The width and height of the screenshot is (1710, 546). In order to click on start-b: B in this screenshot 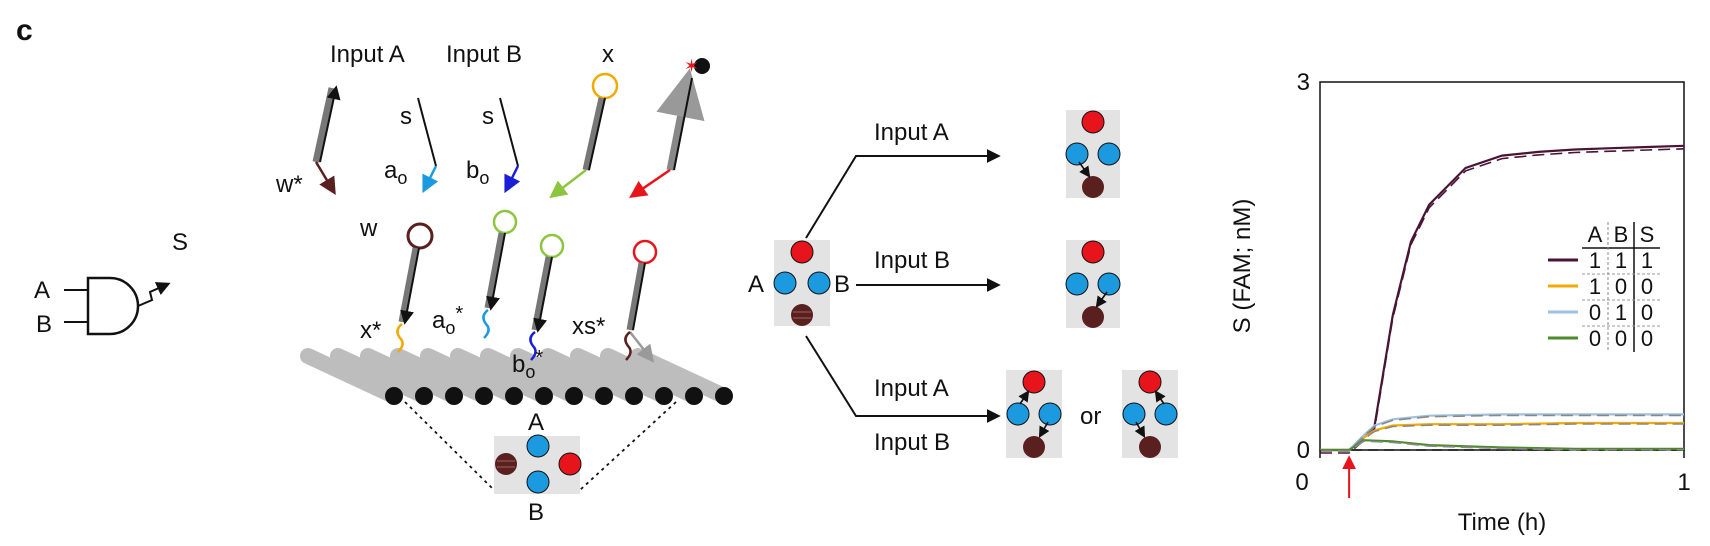, I will do `click(842, 284)`.